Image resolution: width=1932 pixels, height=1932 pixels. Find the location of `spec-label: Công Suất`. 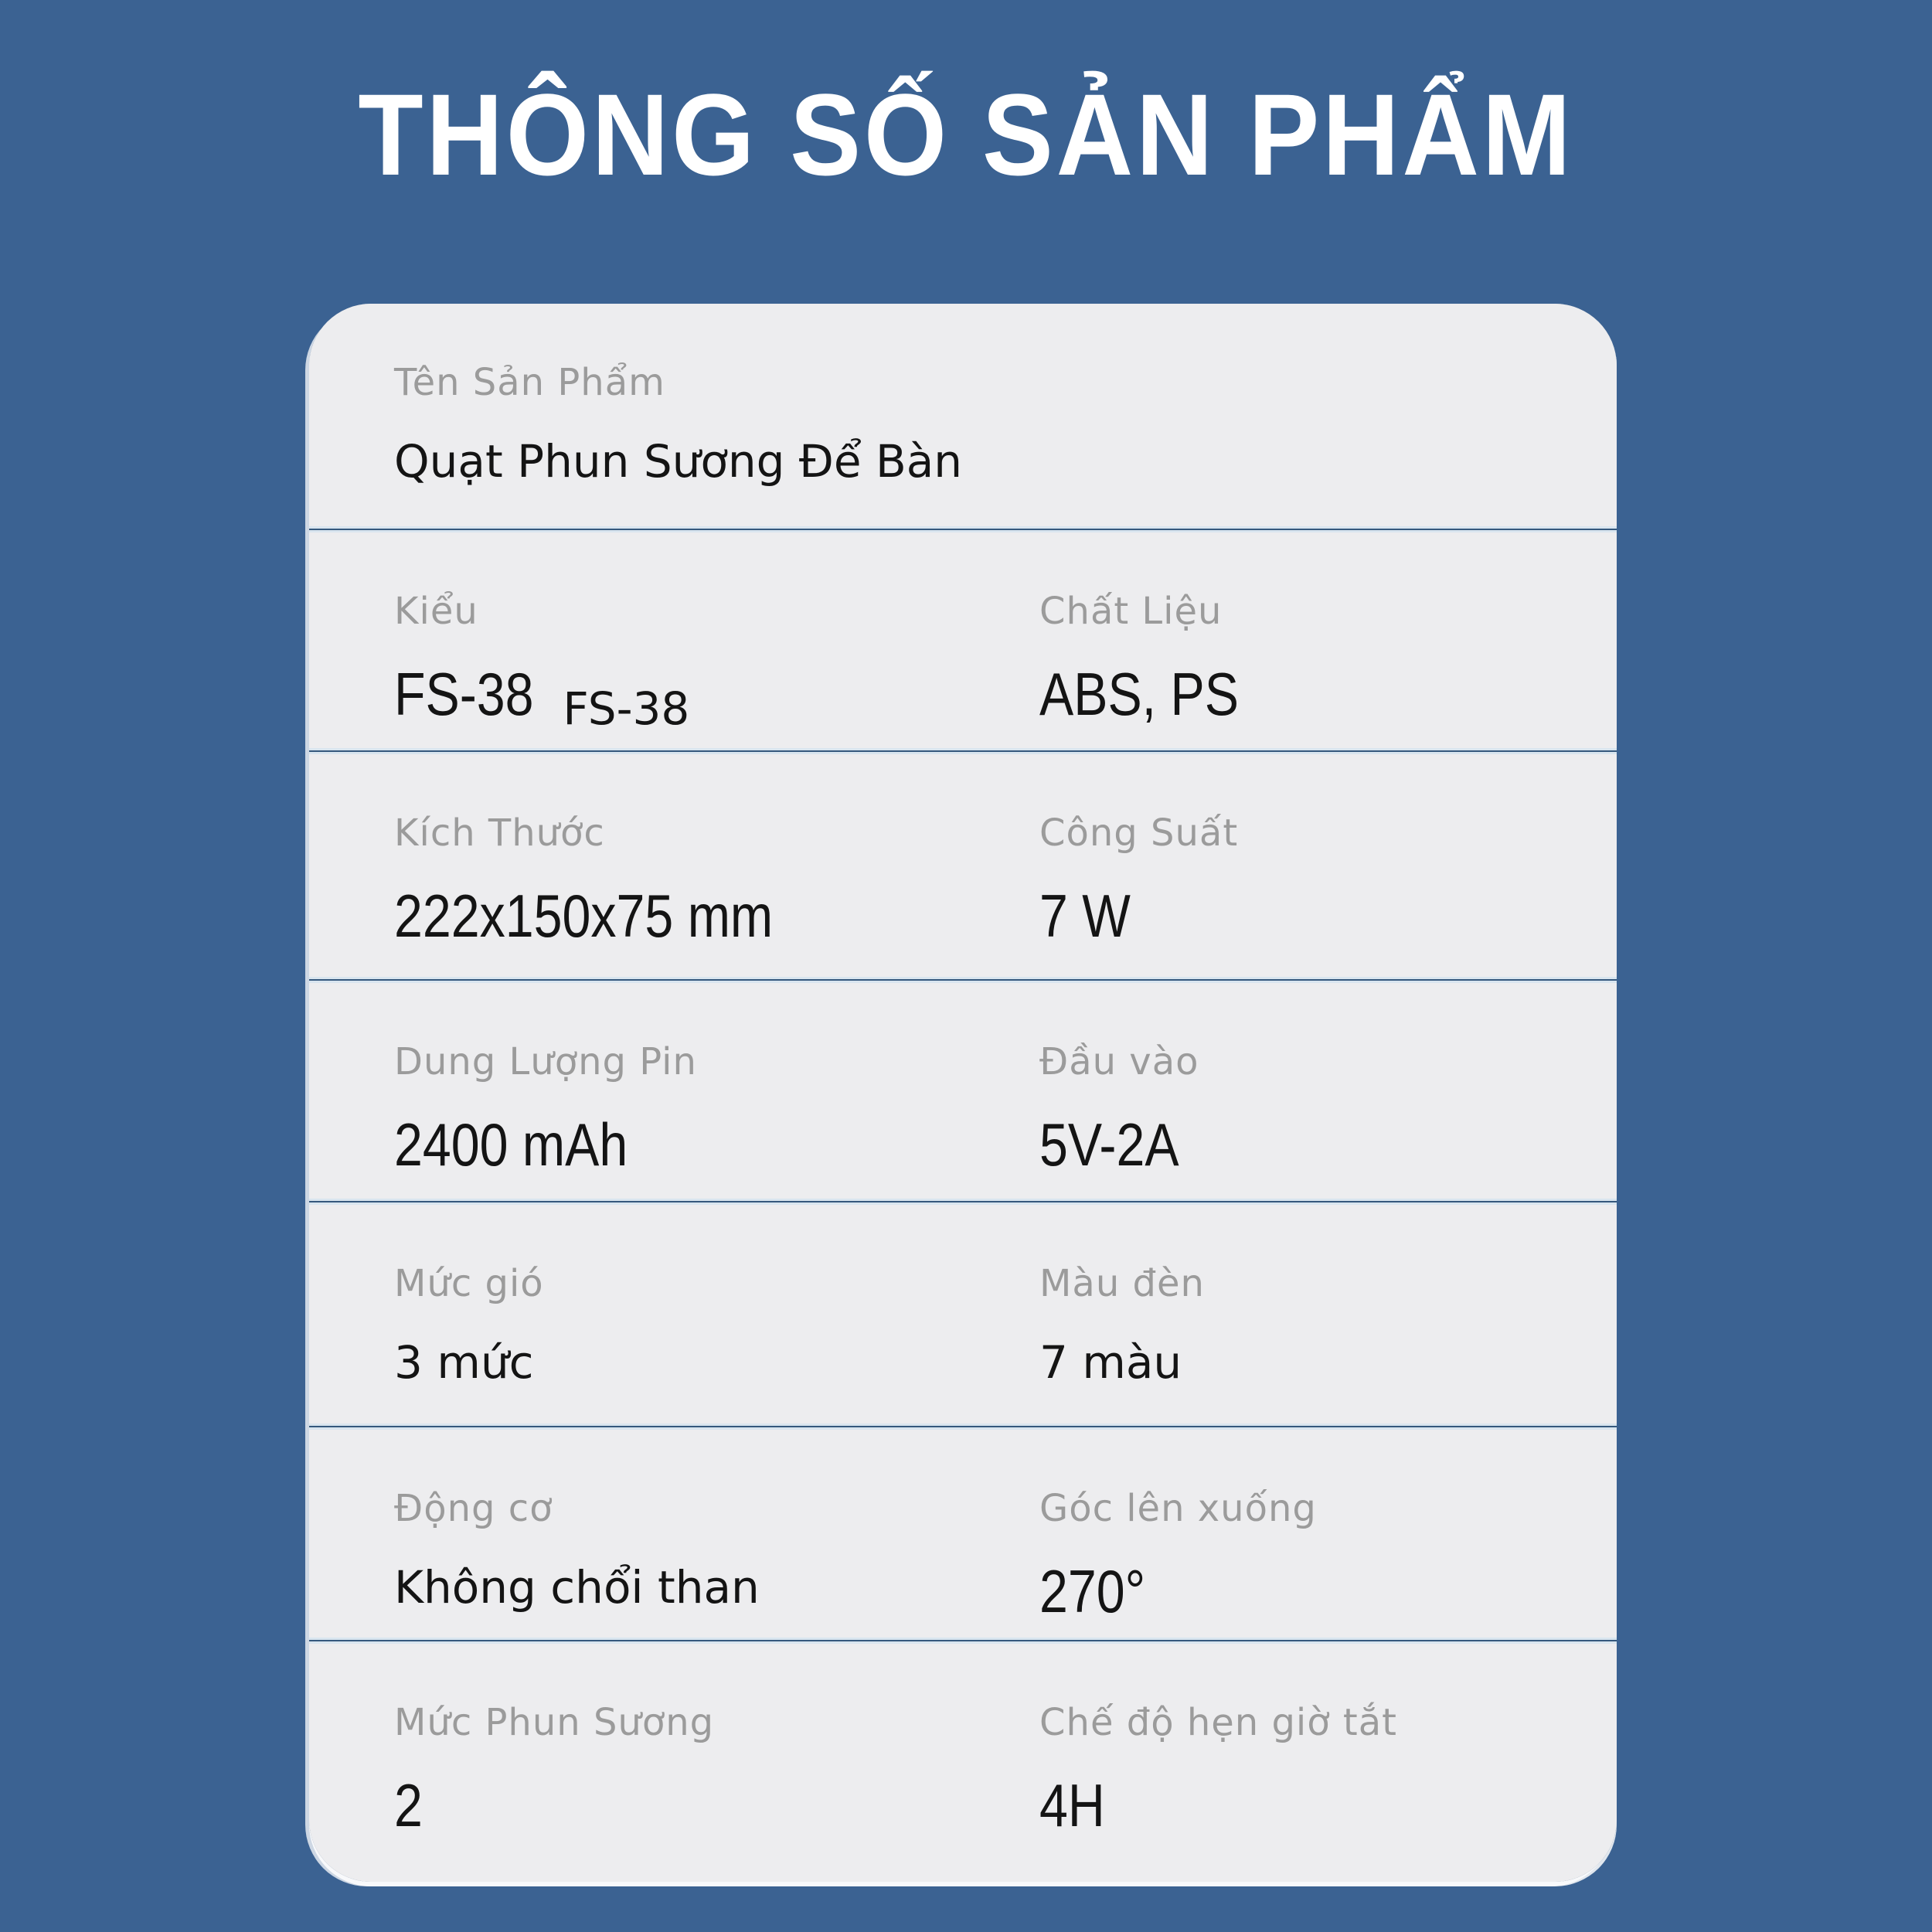

spec-label: Công Suất is located at coordinates (1139, 833).